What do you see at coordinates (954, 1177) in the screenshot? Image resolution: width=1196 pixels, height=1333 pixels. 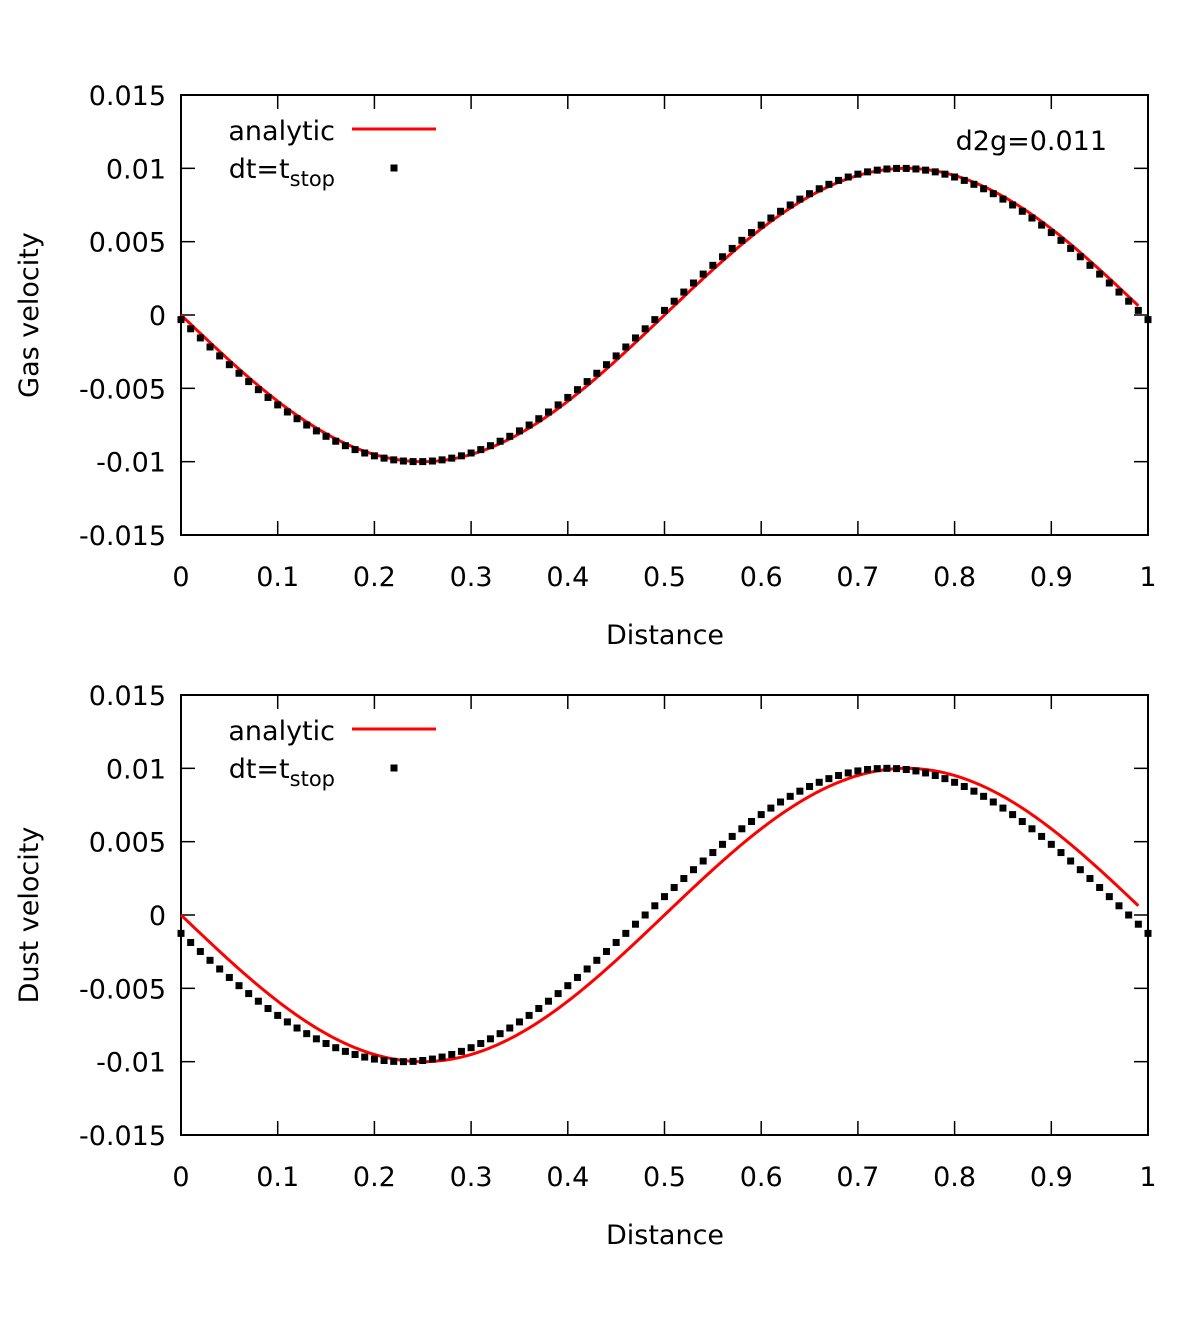 I see `x-tick-label: 0.8` at bounding box center [954, 1177].